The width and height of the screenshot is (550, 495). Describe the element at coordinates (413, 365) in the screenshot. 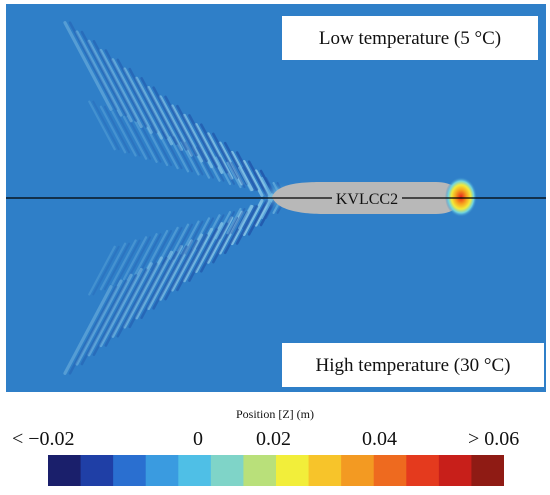

I see `high-temperature-label: High temperature (30 °C)` at that location.